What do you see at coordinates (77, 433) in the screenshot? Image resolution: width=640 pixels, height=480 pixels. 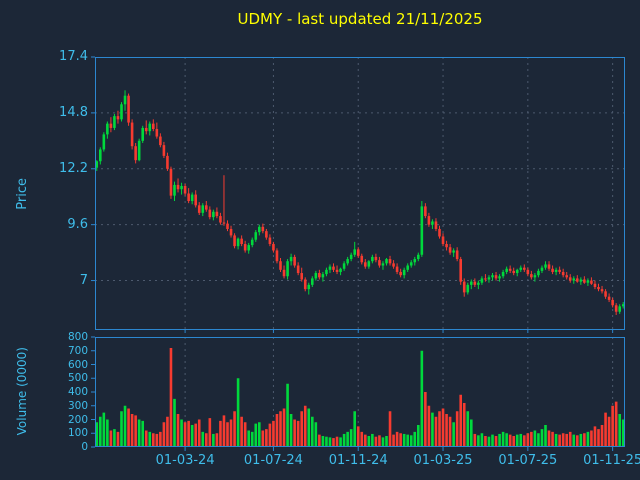 I see `volume-tick-label: 100` at bounding box center [77, 433].